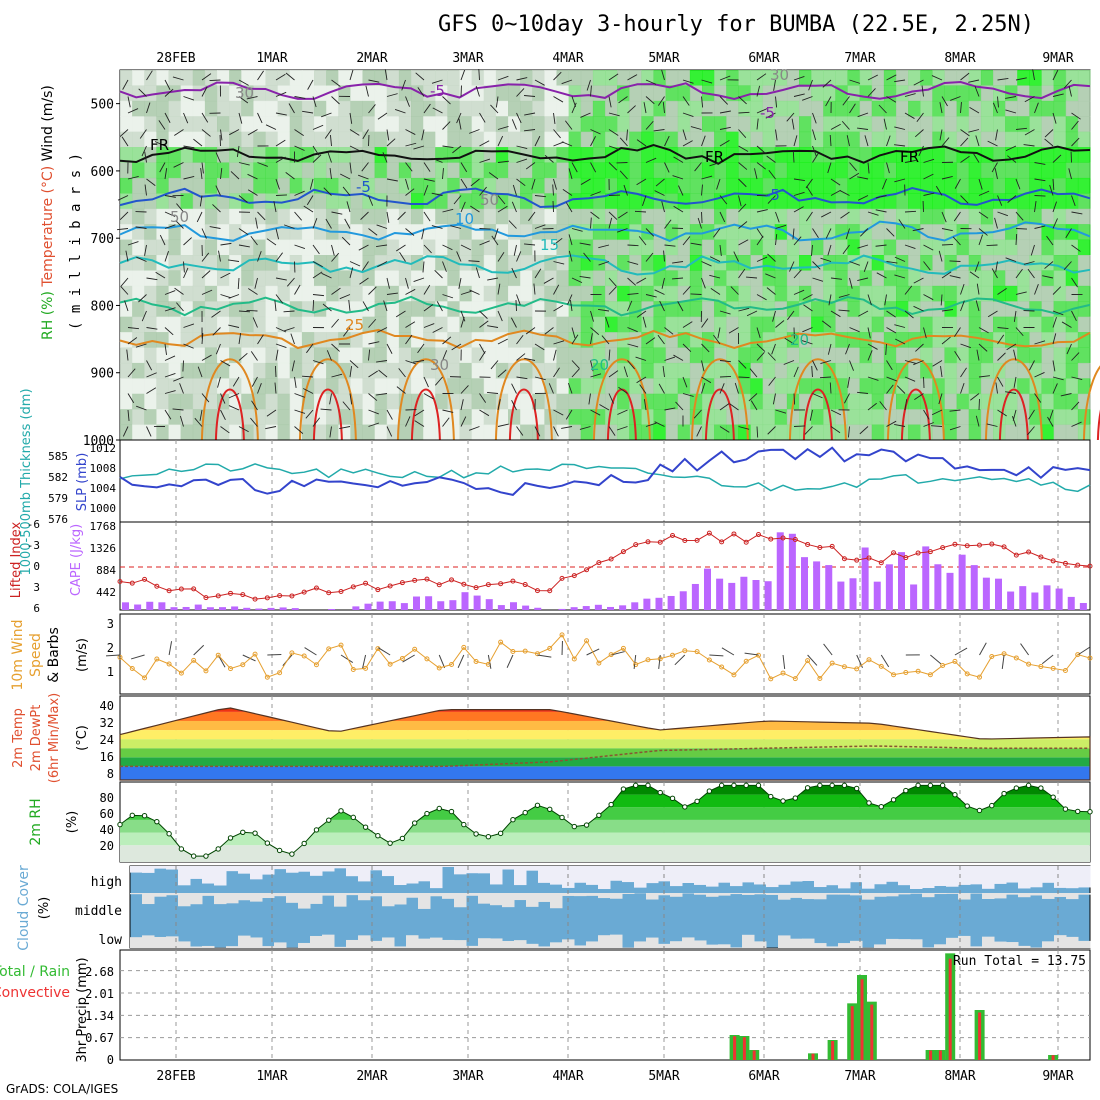  What do you see at coordinates (1013, 414) in the screenshot?
I see `isotherm-35-dome` at bounding box center [1013, 414].